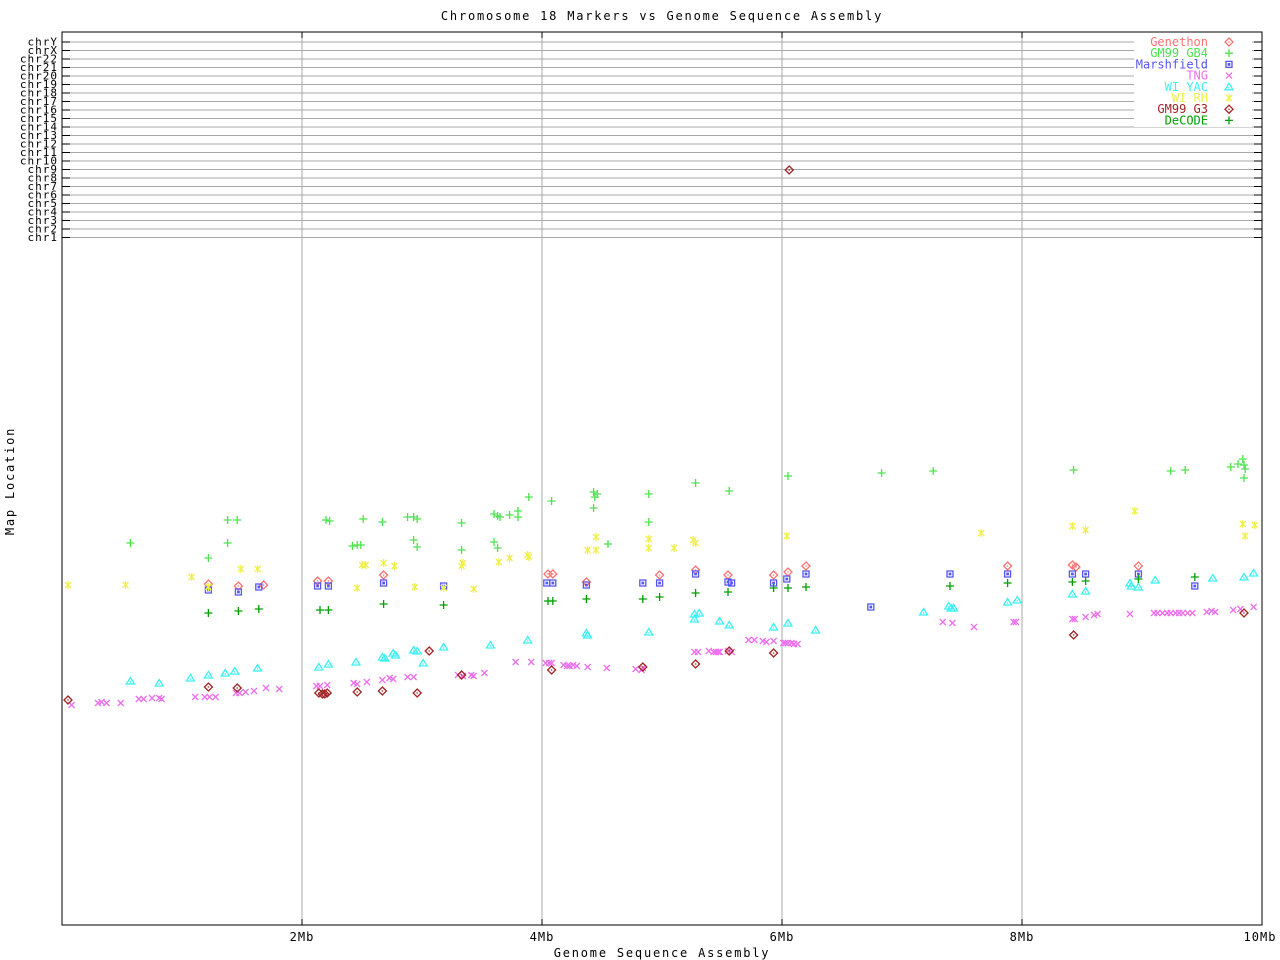 Image resolution: width=1280 pixels, height=960 pixels. What do you see at coordinates (701, 595) in the screenshot?
I see `series-decode` at bounding box center [701, 595].